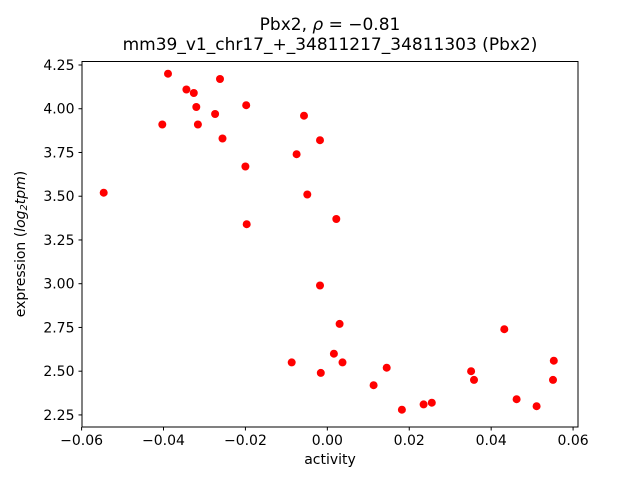 The image size is (640, 480). Describe the element at coordinates (330, 25) in the screenshot. I see `chart-title: Pbx2, ρ = −0.81` at that location.